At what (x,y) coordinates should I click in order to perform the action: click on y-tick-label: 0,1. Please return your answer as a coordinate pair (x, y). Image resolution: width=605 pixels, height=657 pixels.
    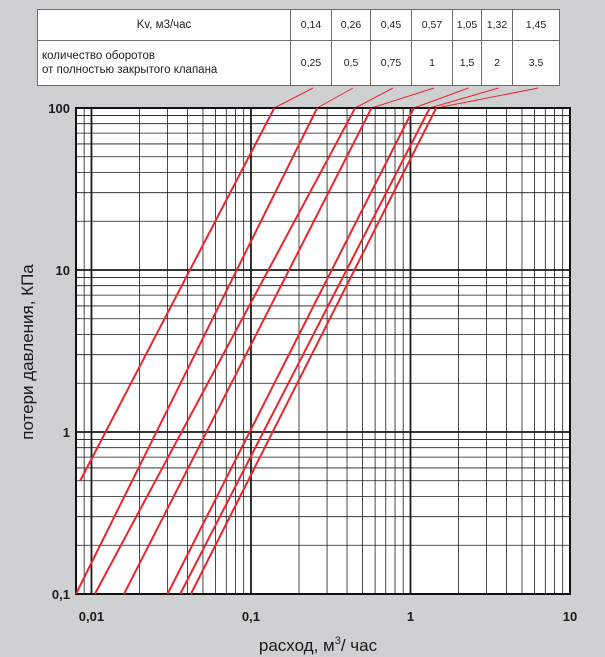
    Looking at the image, I should click on (61, 594).